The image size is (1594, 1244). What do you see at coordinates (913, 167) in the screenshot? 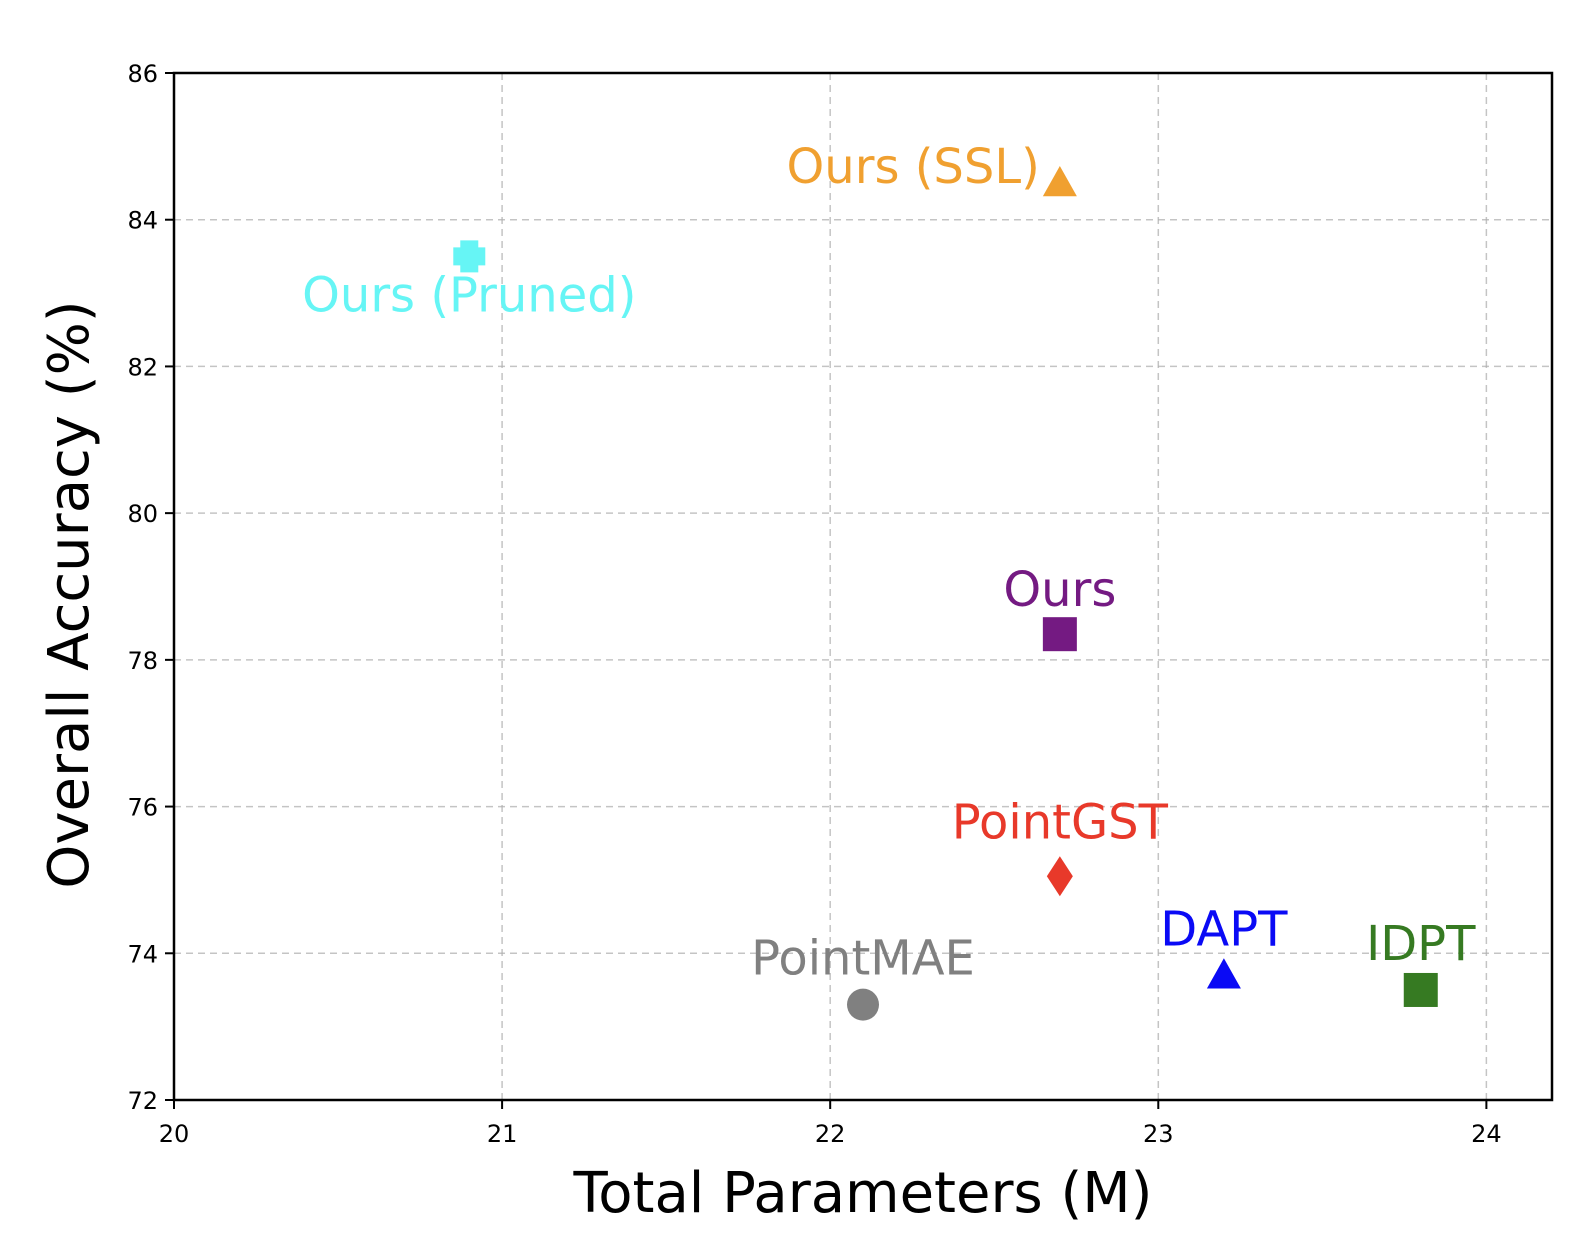
I see `label-ours-ssl: Ours (SSL)` at bounding box center [913, 167].